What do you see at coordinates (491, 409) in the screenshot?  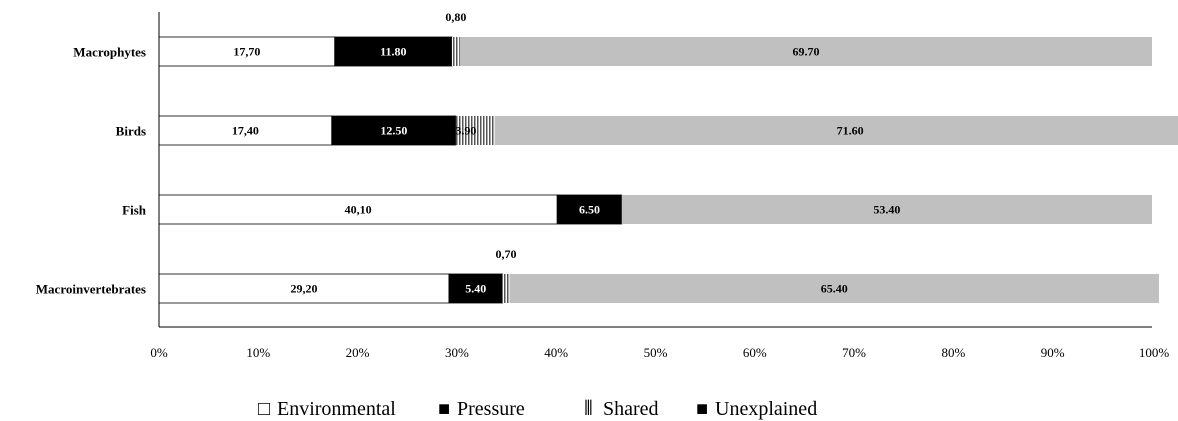 I see `legend-label-pressure: Pressure` at bounding box center [491, 409].